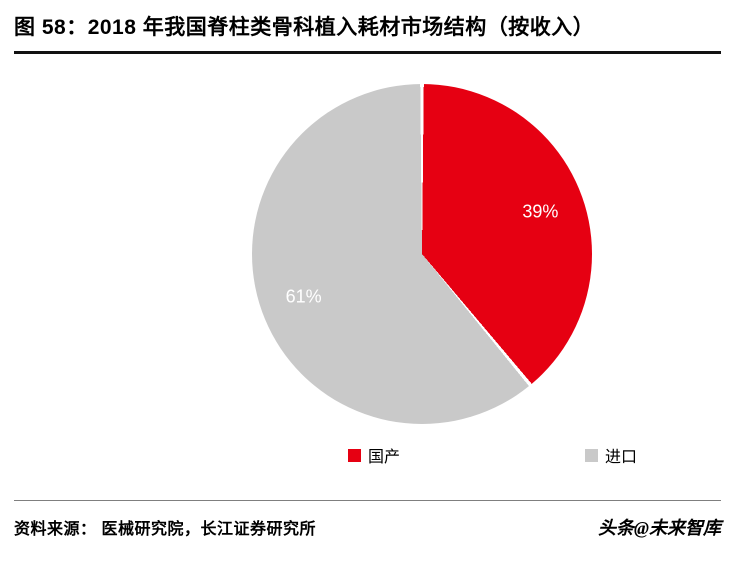 This screenshot has height=568, width=735. Describe the element at coordinates (304, 27) in the screenshot. I see `page-title: 图 58：2018 年我国脊柱类骨科植入耗材市场结构（按收入）` at that location.